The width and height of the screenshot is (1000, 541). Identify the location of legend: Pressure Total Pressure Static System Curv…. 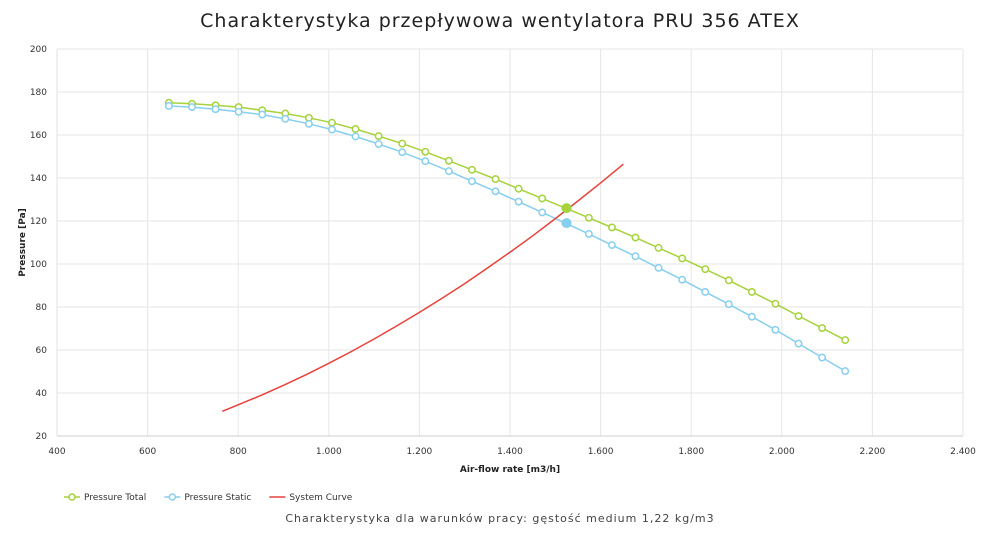
(208, 498).